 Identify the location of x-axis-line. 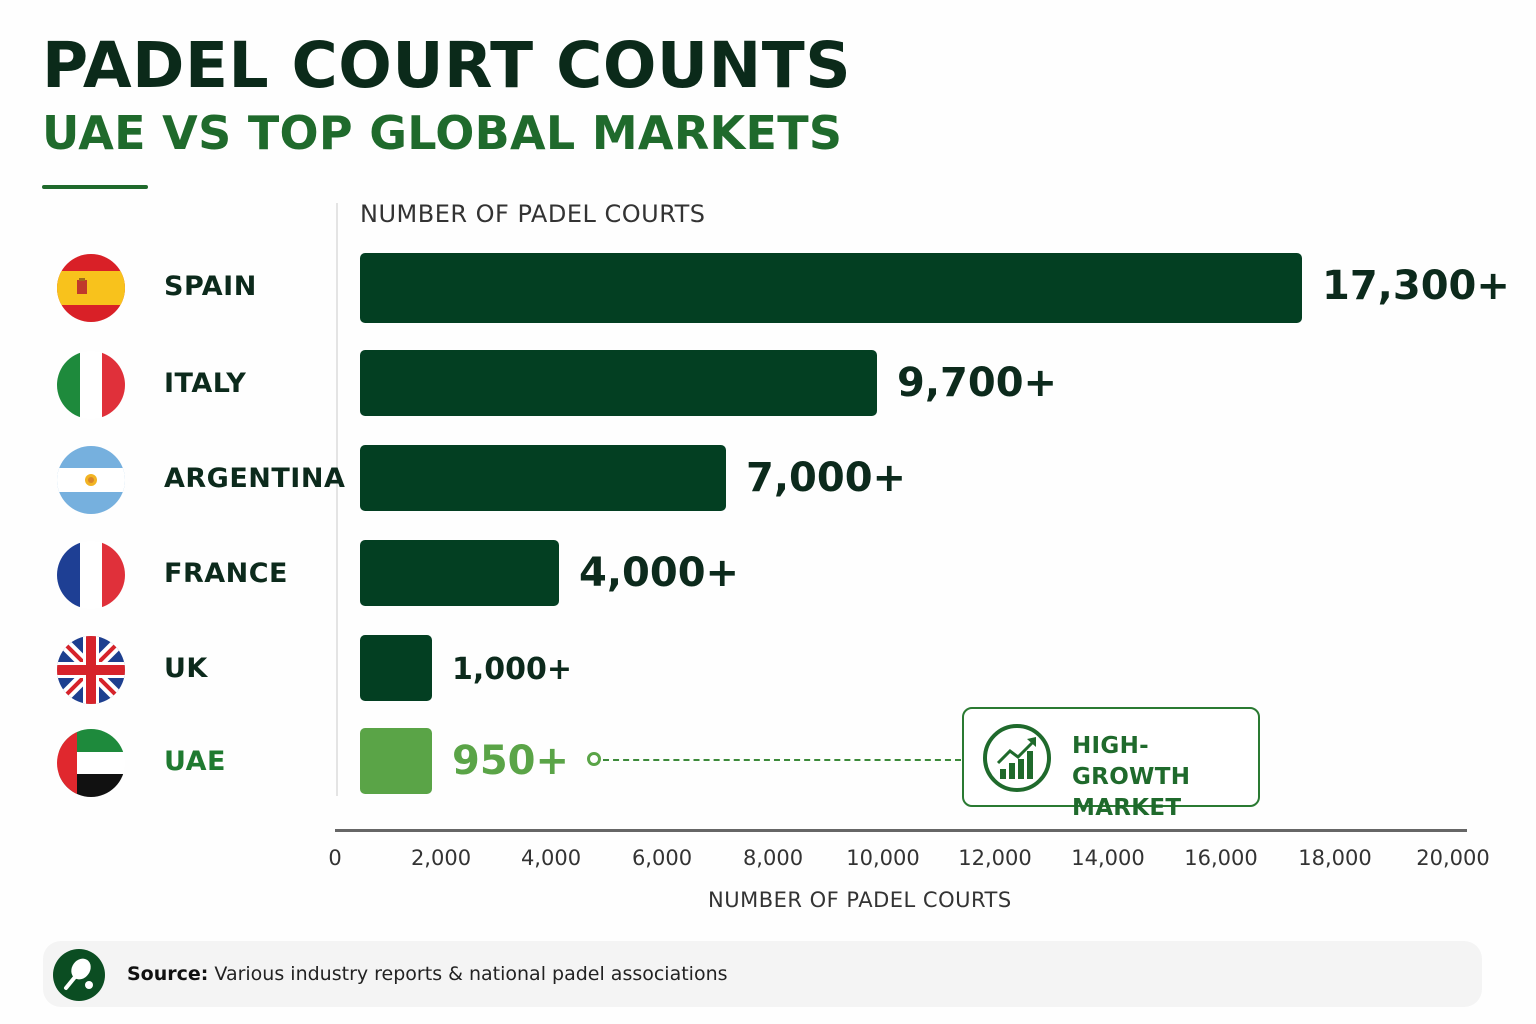
(901, 830).